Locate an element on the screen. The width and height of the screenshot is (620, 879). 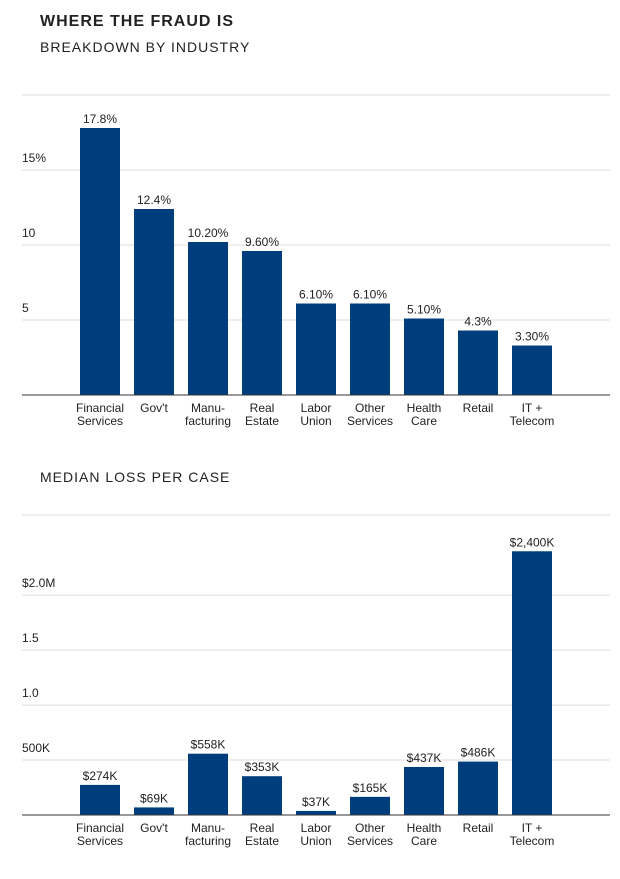
value-label: 3.30% is located at coordinates (532, 337).